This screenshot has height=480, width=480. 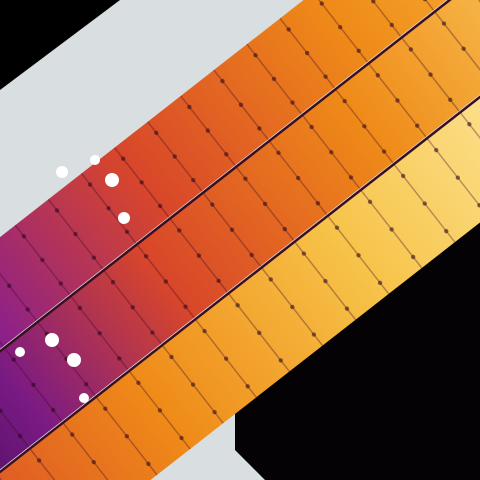 What do you see at coordinates (72, 279) in the screenshot?
I see `hotspots` at bounding box center [72, 279].